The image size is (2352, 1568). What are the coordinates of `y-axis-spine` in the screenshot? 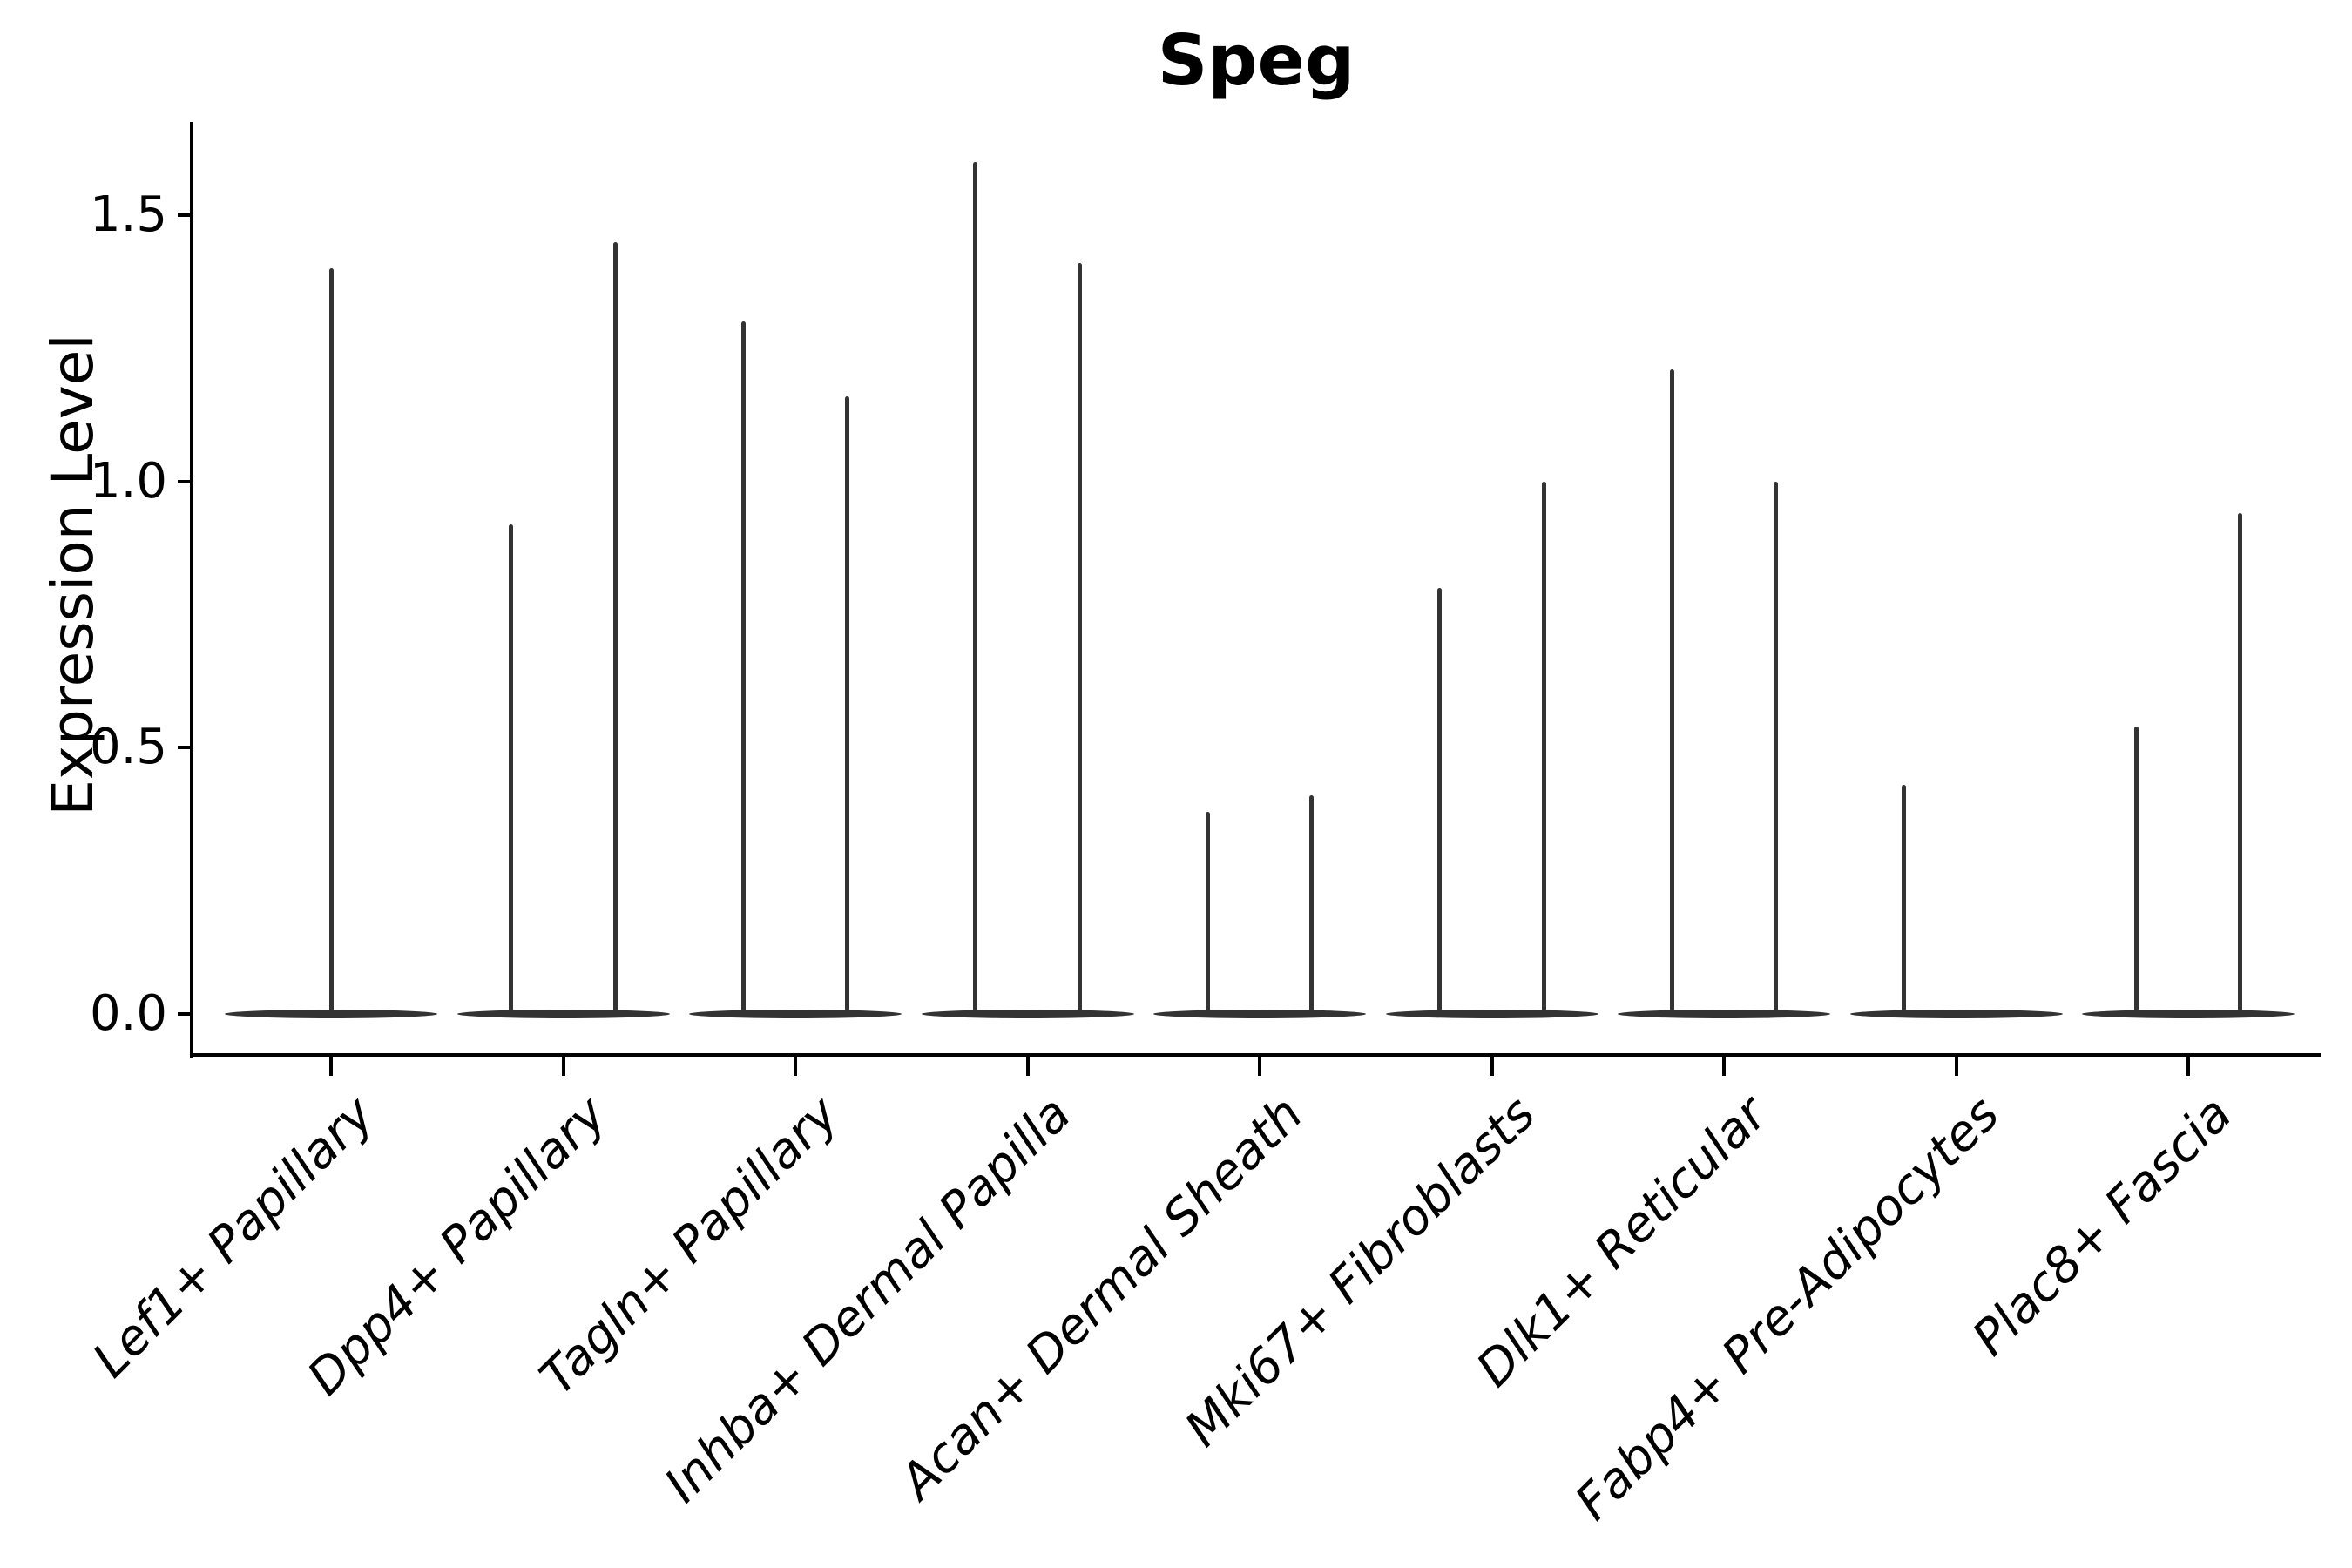 It's located at (191, 590).